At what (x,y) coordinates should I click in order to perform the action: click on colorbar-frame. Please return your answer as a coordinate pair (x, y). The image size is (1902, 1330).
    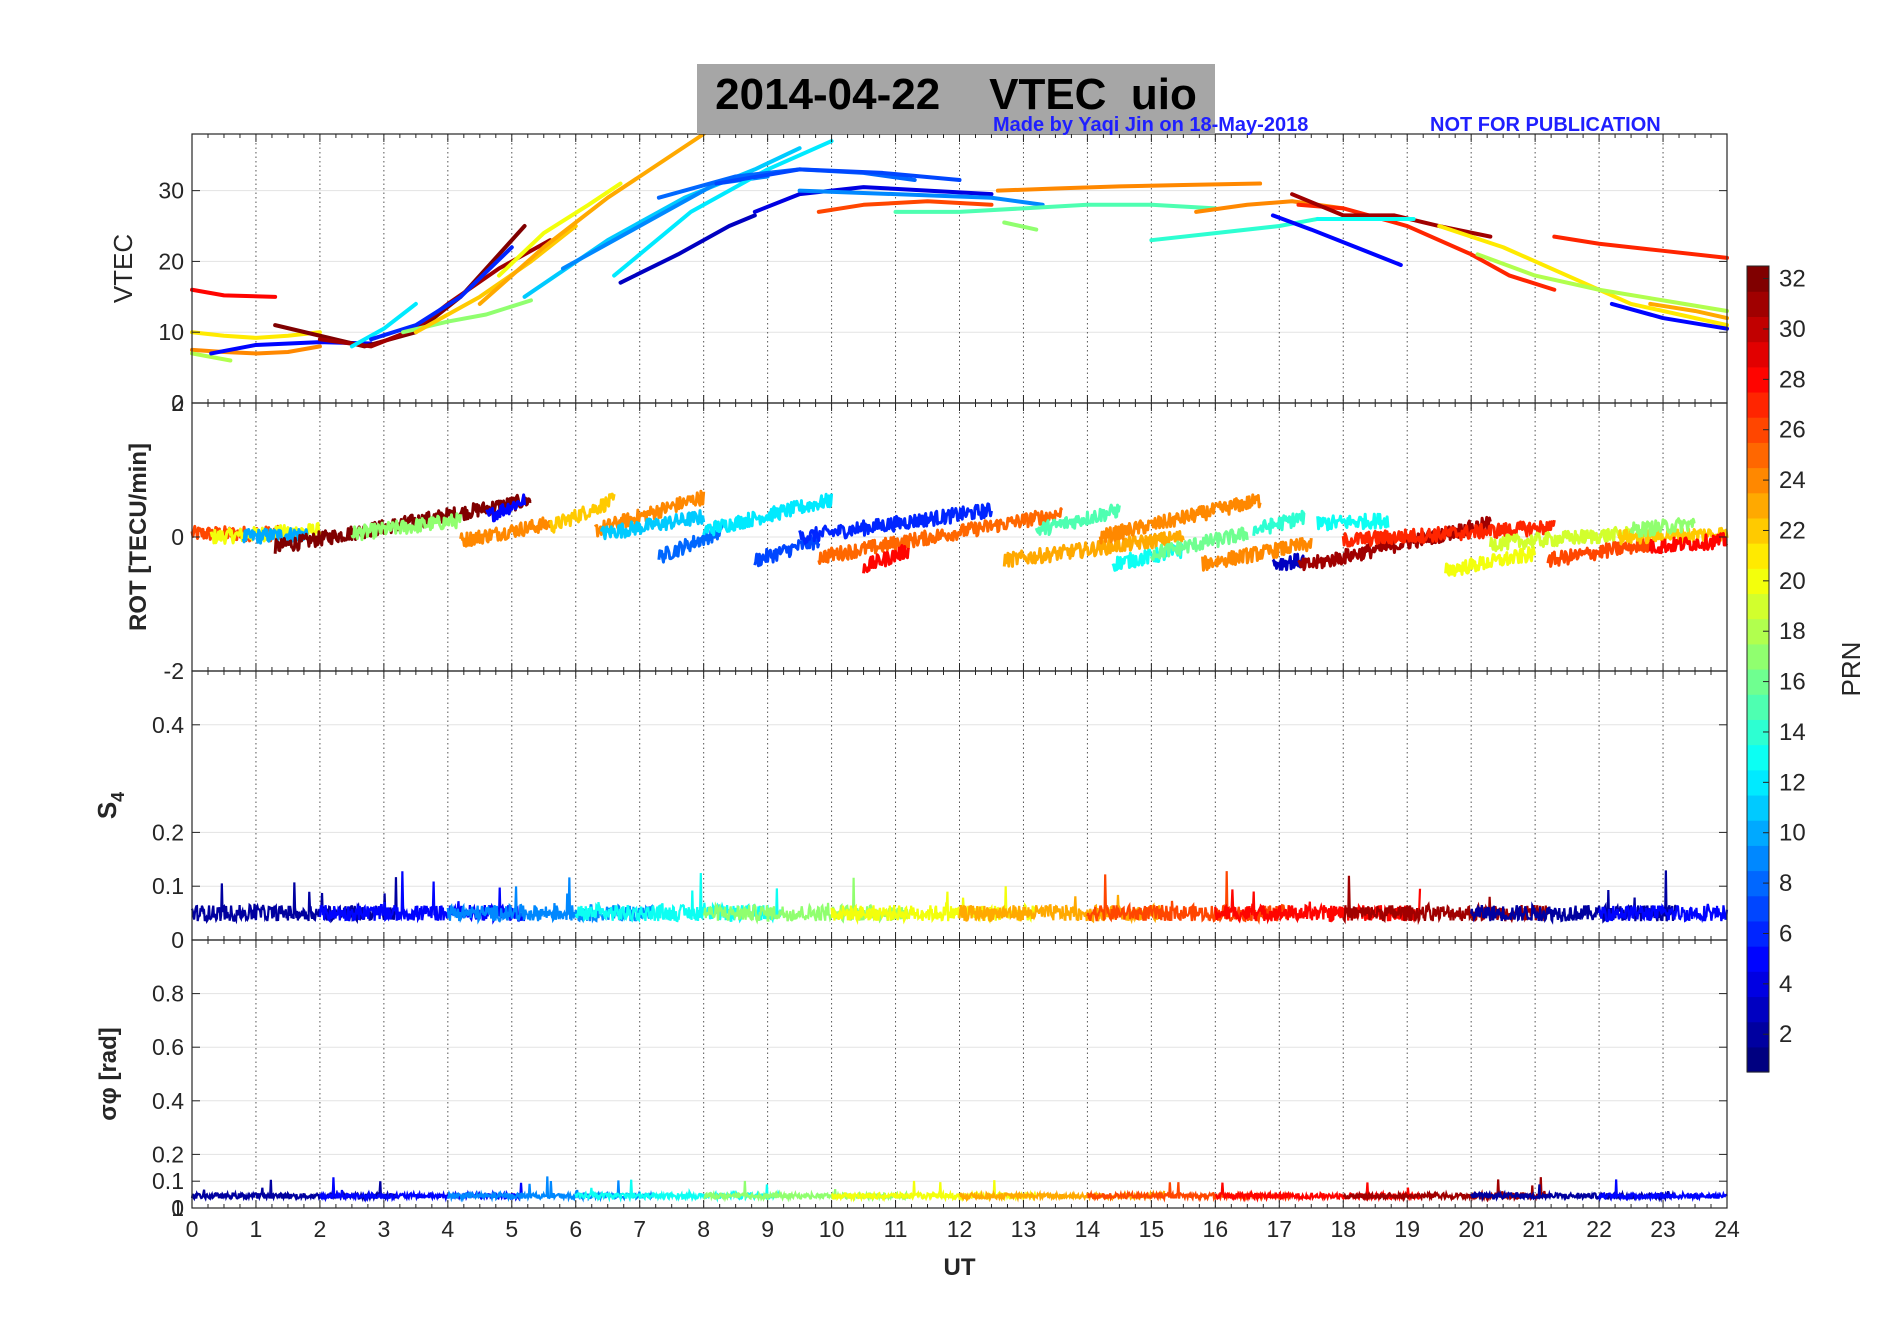
    Looking at the image, I should click on (1758, 669).